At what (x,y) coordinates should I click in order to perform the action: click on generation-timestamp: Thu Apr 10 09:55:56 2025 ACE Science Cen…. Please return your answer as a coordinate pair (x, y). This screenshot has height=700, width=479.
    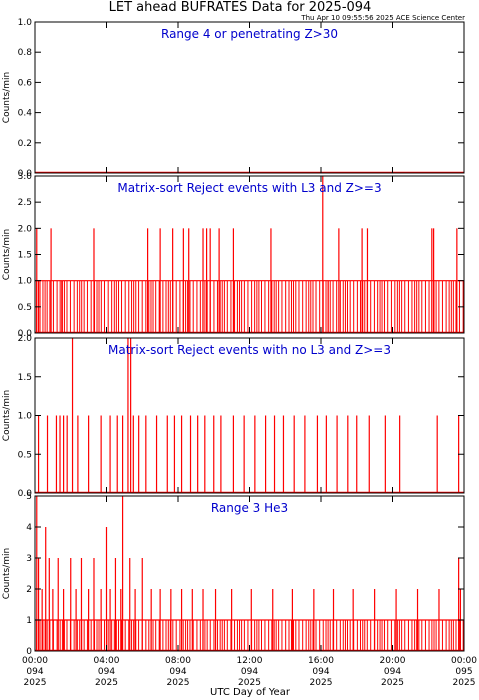
    Looking at the image, I should click on (382, 18).